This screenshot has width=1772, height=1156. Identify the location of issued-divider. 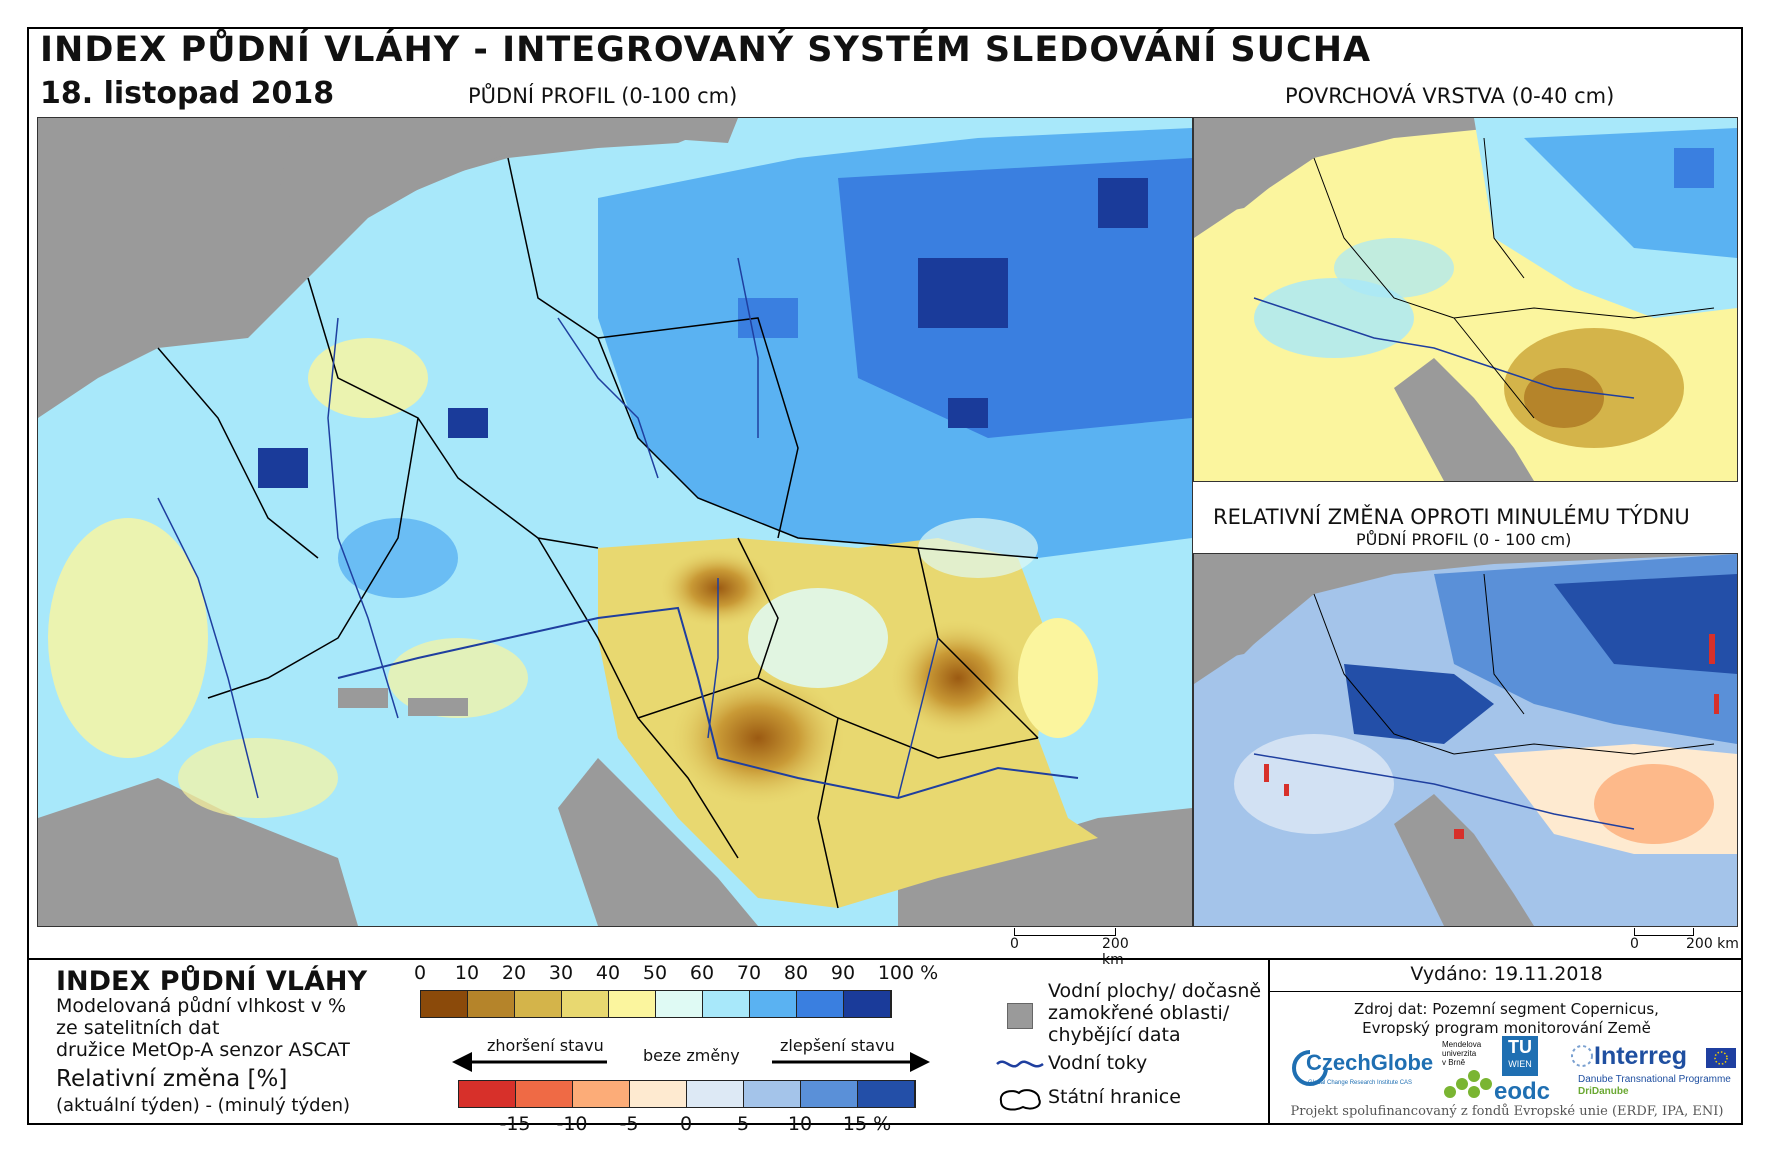
(1506, 991).